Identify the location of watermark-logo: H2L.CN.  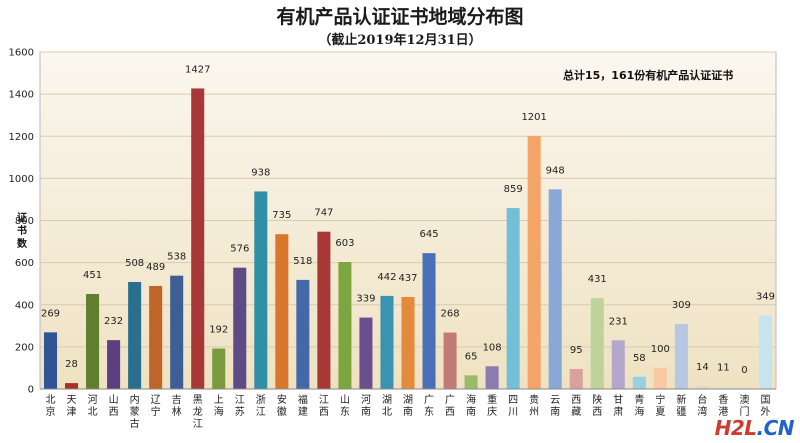
(754, 428).